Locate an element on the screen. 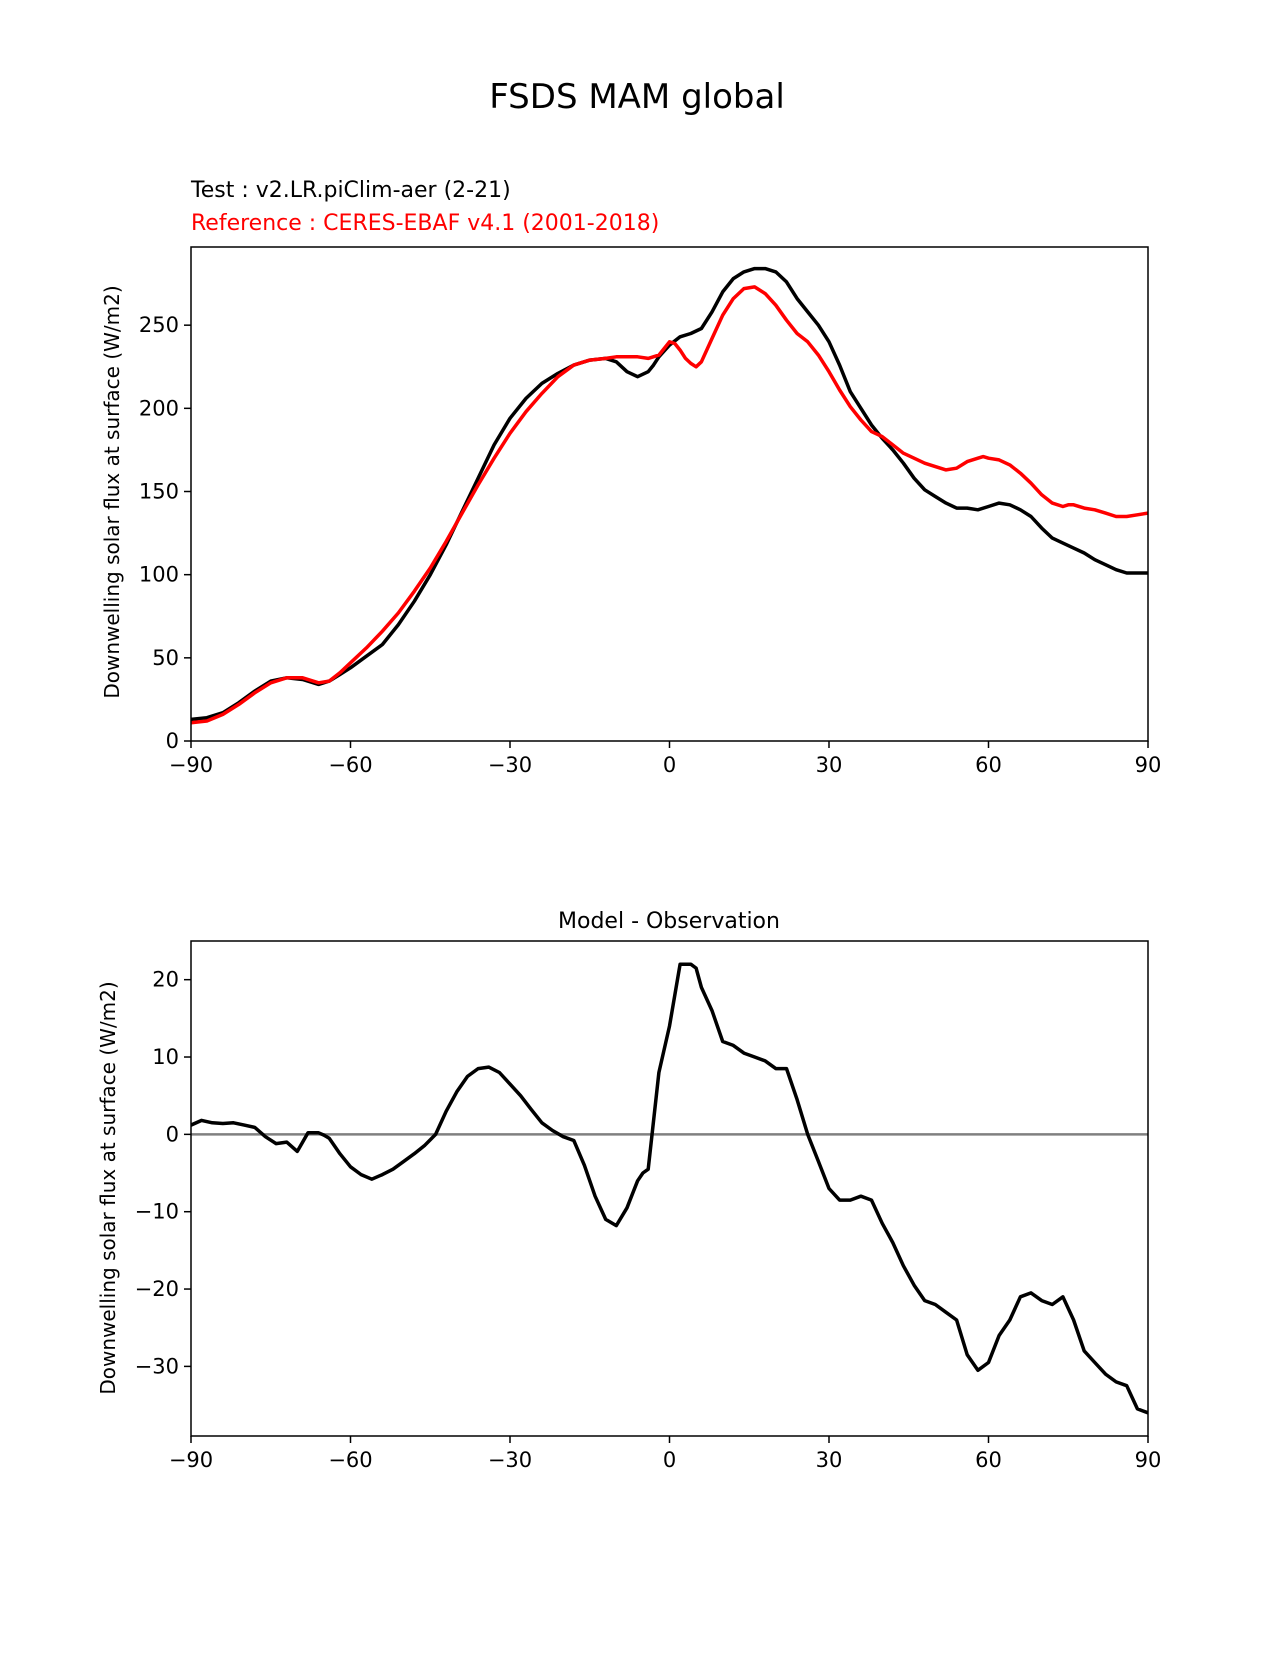 The width and height of the screenshot is (1275, 1654). figure-suptitle: FSDS MAM global is located at coordinates (637, 97).